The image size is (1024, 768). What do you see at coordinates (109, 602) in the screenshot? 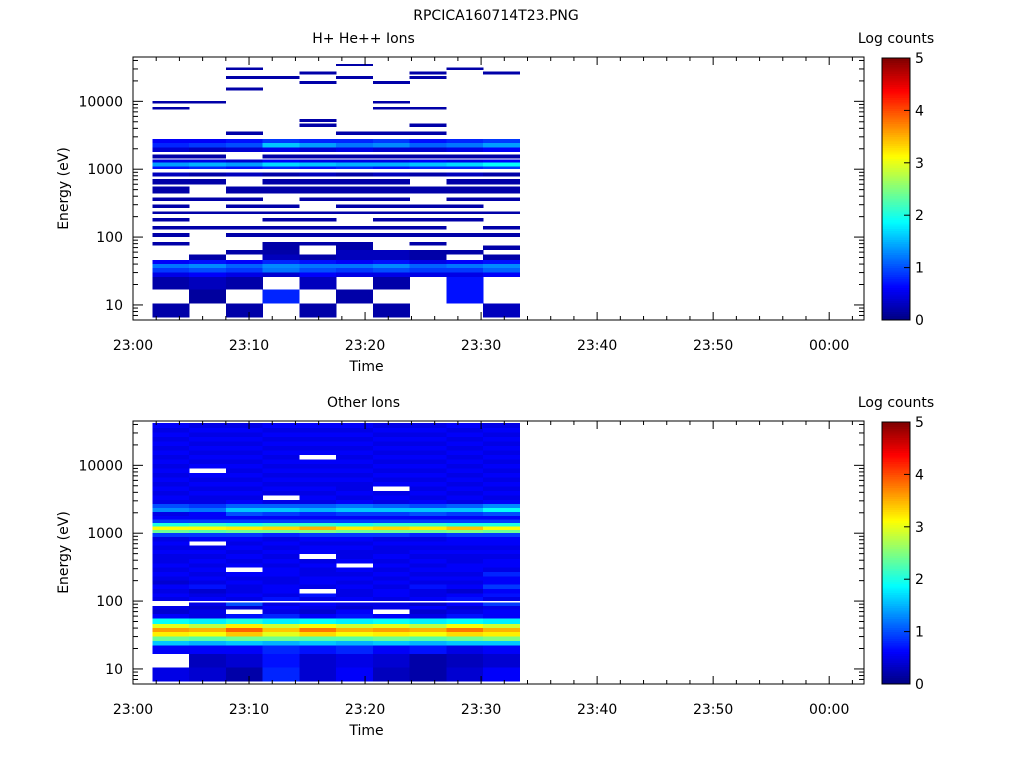
I see `y-tick-label: 100` at bounding box center [109, 602].